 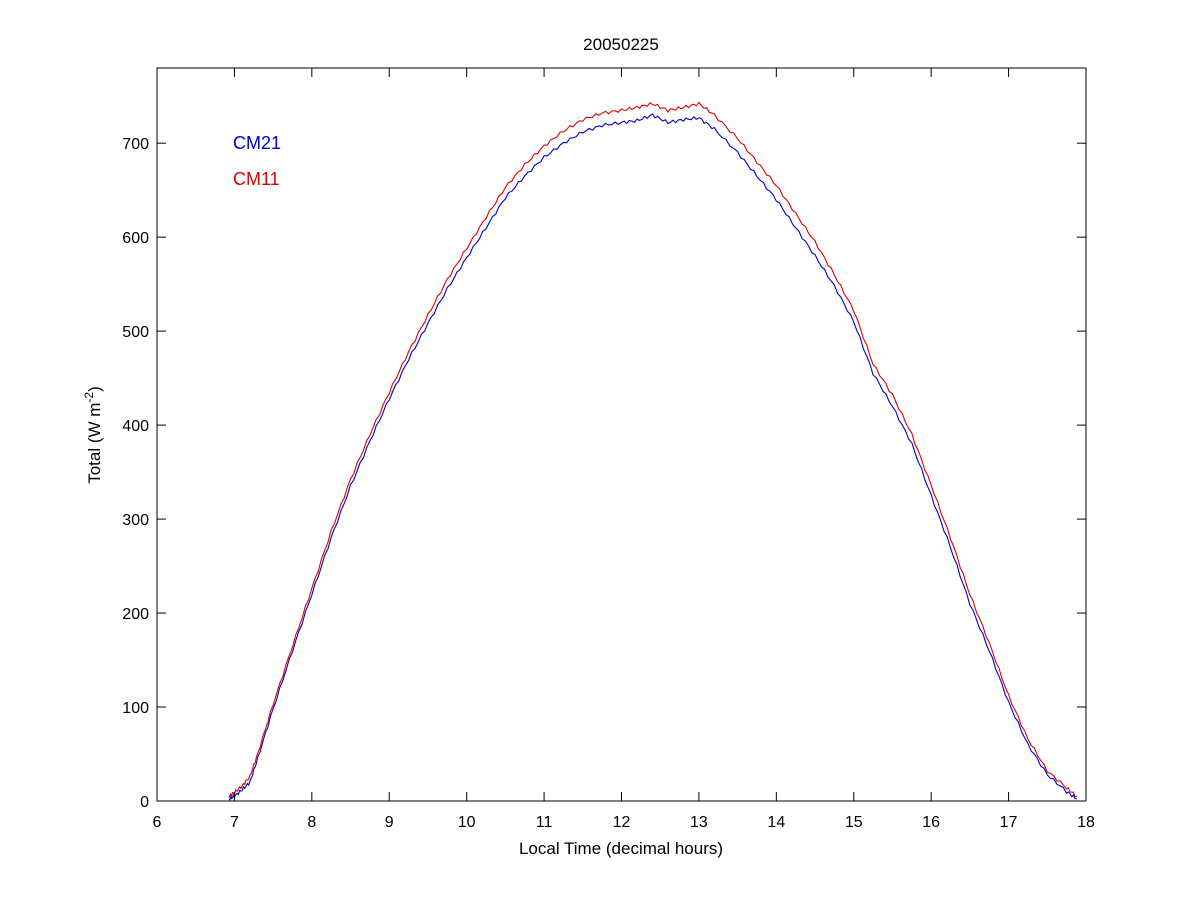 What do you see at coordinates (699, 822) in the screenshot?
I see `x-tick-label: 13` at bounding box center [699, 822].